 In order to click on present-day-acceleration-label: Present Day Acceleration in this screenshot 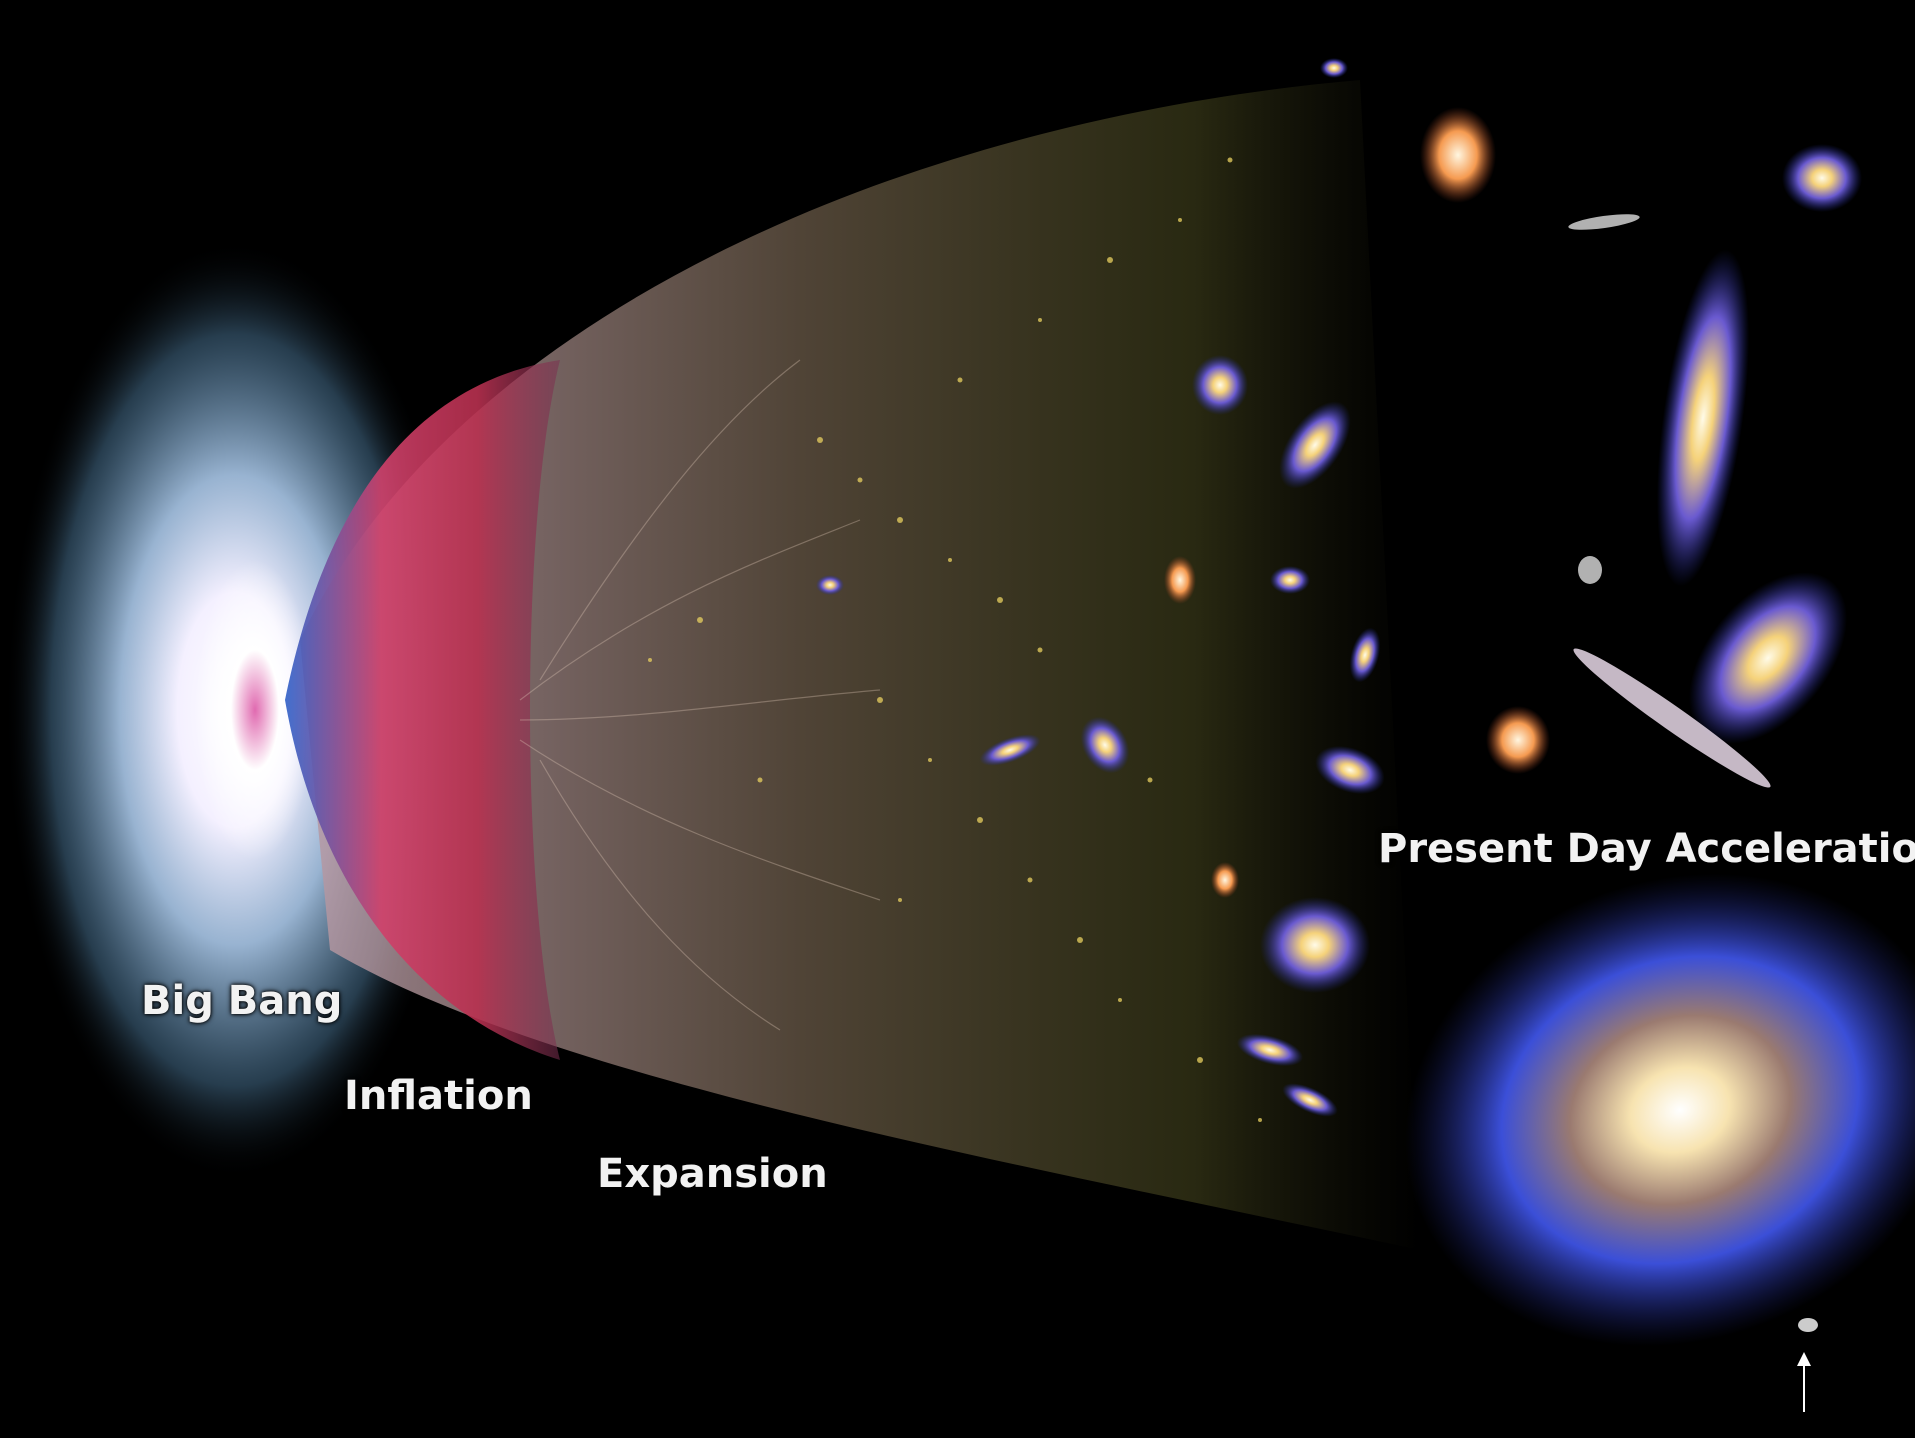, I will do `click(1646, 849)`.